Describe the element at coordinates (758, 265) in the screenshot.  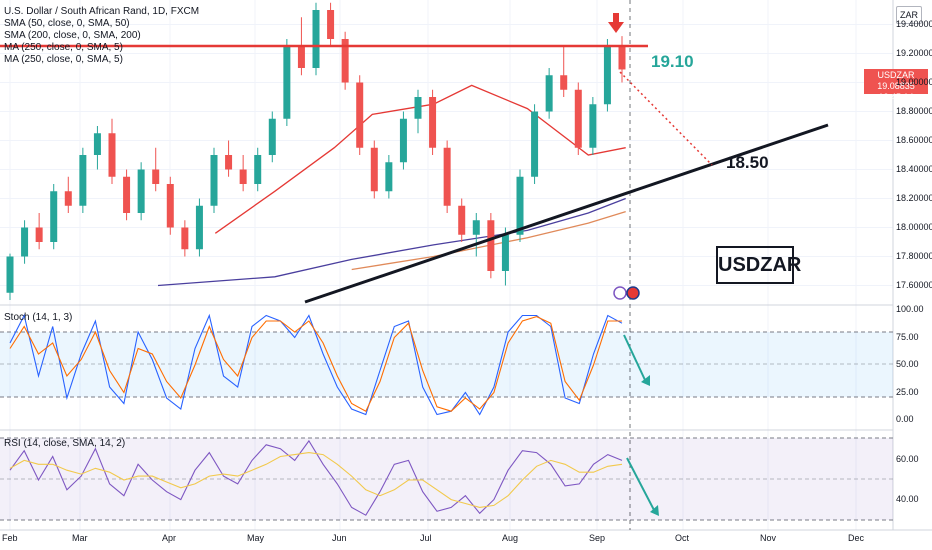
I see `symbol-box: USDZAR` at that location.